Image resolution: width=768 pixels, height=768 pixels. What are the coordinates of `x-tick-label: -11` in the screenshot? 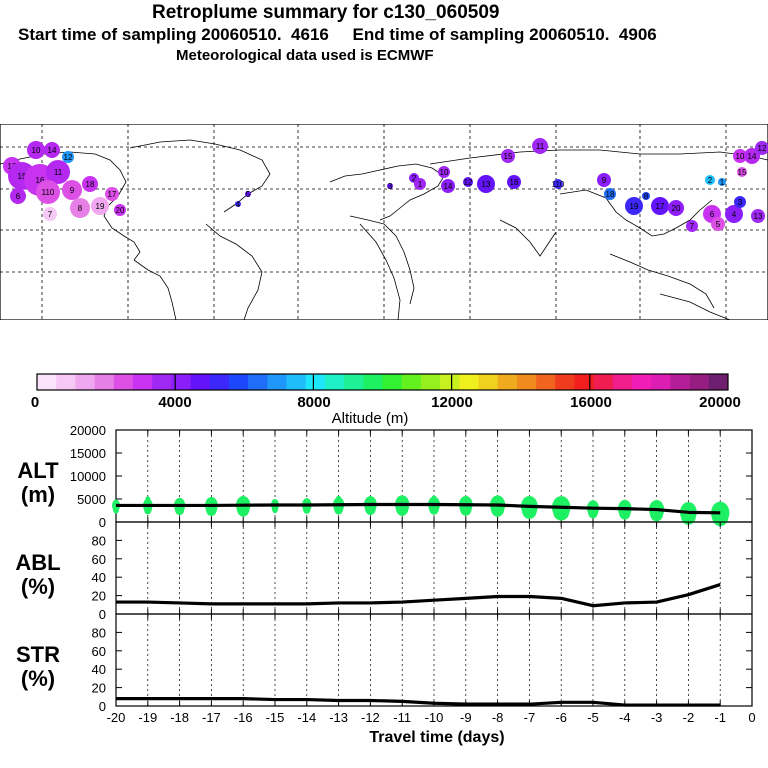 It's located at (402, 717).